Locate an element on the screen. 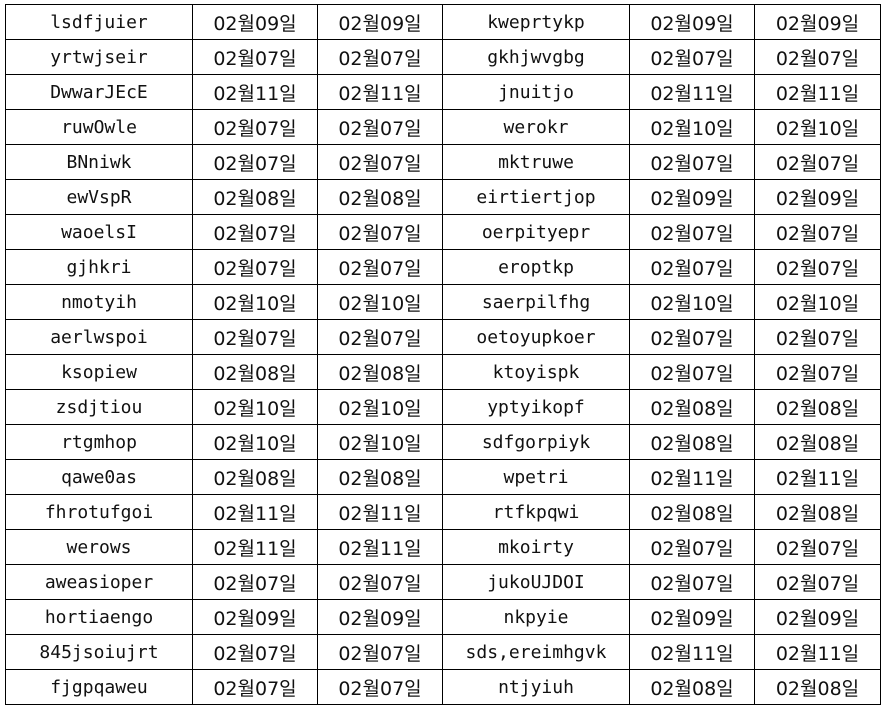 This screenshot has width=885, height=727. name-cell: eroptkp is located at coordinates (536, 267).